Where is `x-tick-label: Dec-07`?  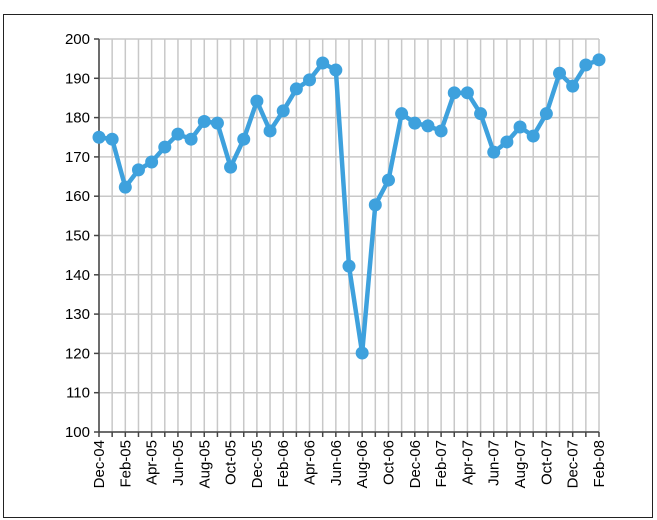
x-tick-label: Dec-07 is located at coordinates (573, 464).